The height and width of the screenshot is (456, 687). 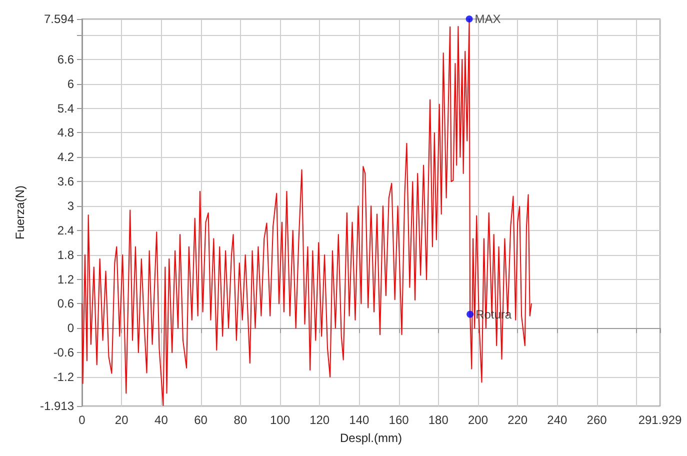 What do you see at coordinates (241, 420) in the screenshot?
I see `x-tick-label: 80` at bounding box center [241, 420].